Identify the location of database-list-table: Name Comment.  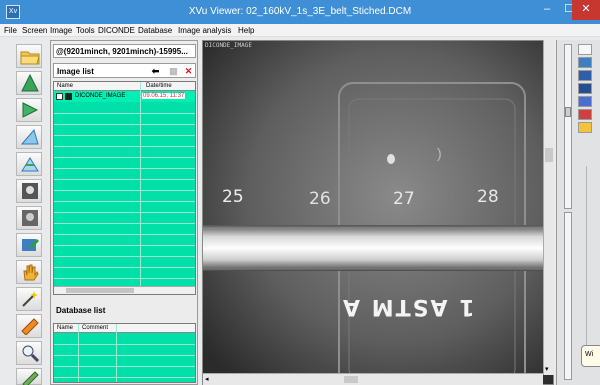
(124, 353).